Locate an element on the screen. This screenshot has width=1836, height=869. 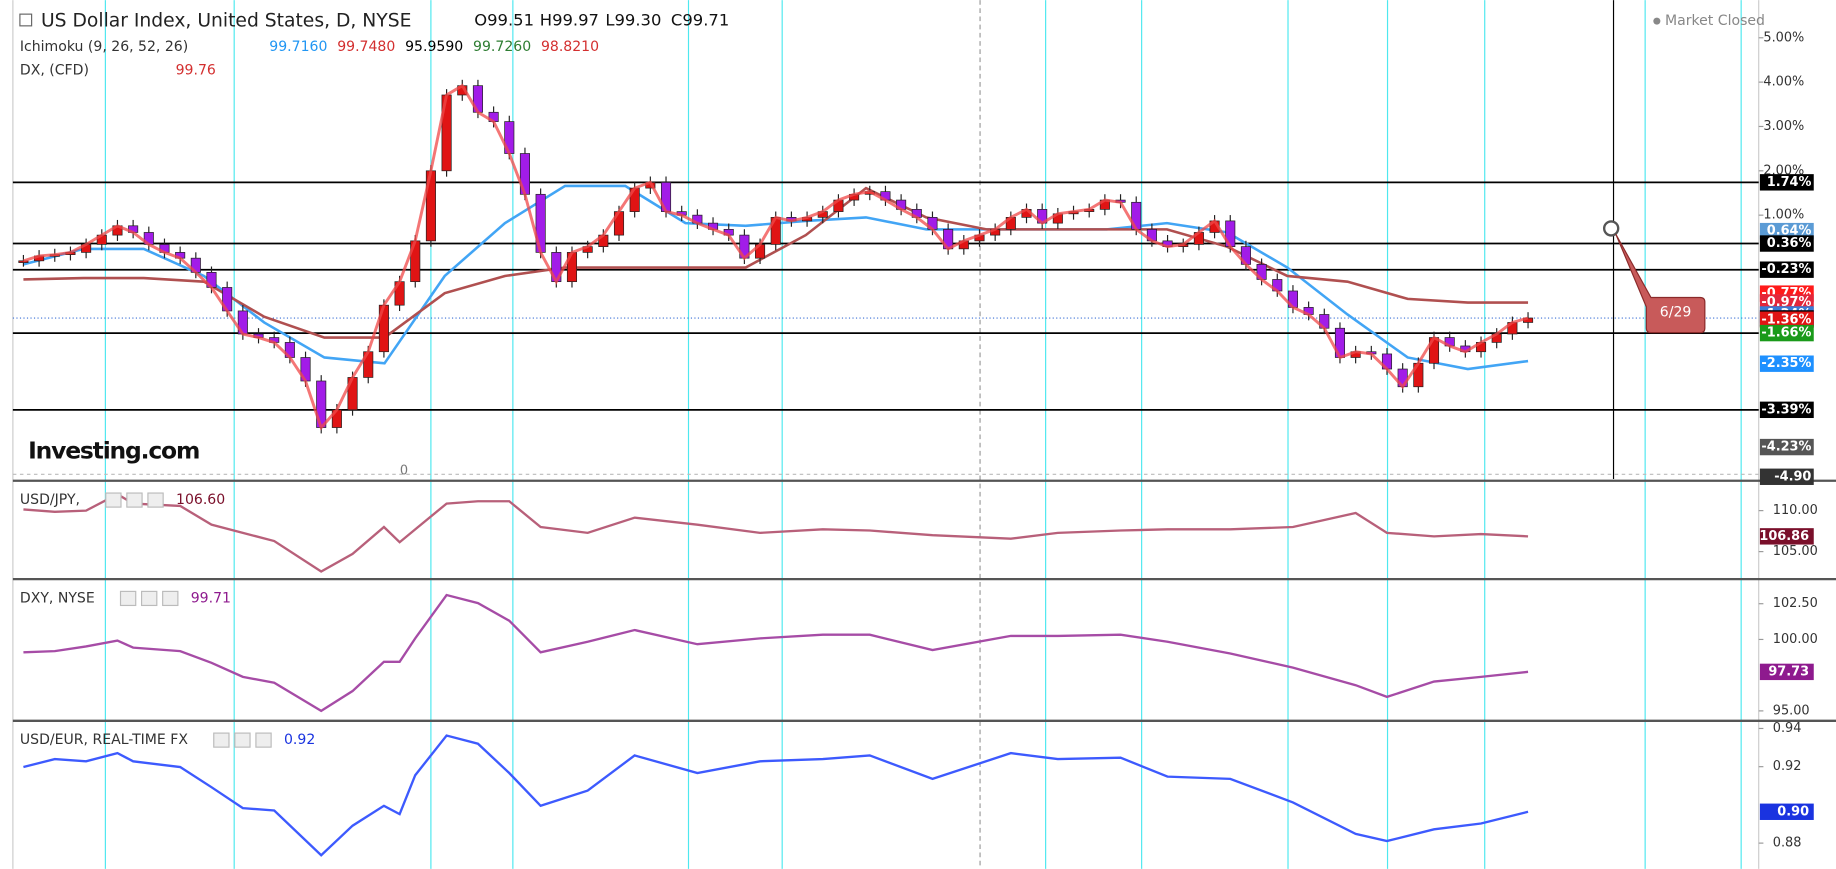
indicator-value: 98.8210 is located at coordinates (570, 47).